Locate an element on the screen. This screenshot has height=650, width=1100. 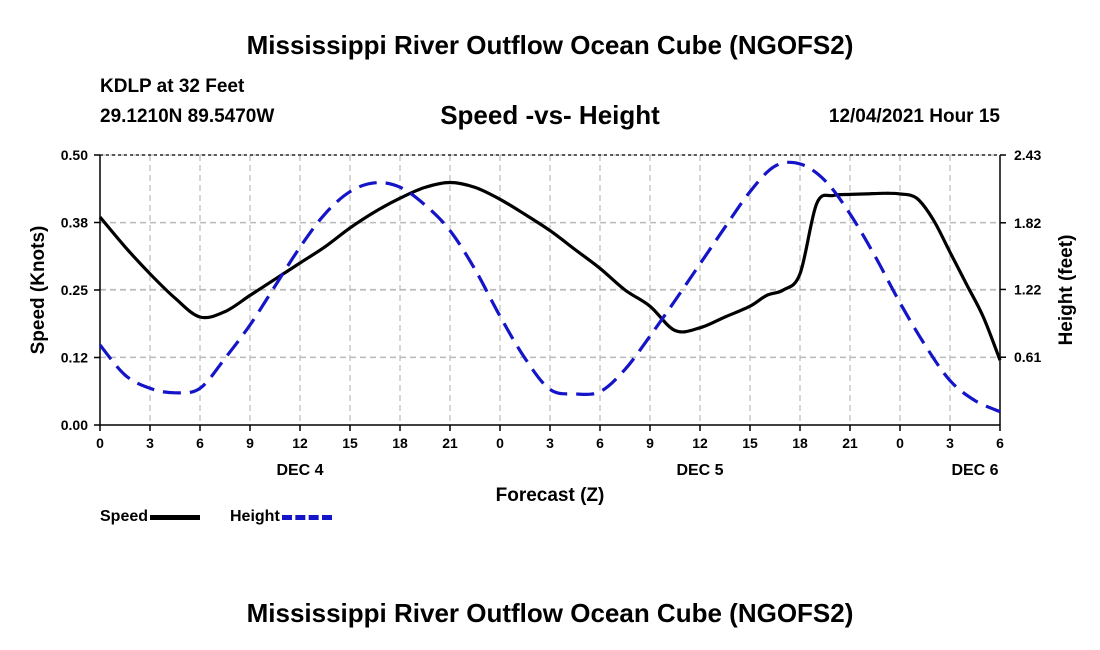
legend-speed-swatch is located at coordinates (175, 517).